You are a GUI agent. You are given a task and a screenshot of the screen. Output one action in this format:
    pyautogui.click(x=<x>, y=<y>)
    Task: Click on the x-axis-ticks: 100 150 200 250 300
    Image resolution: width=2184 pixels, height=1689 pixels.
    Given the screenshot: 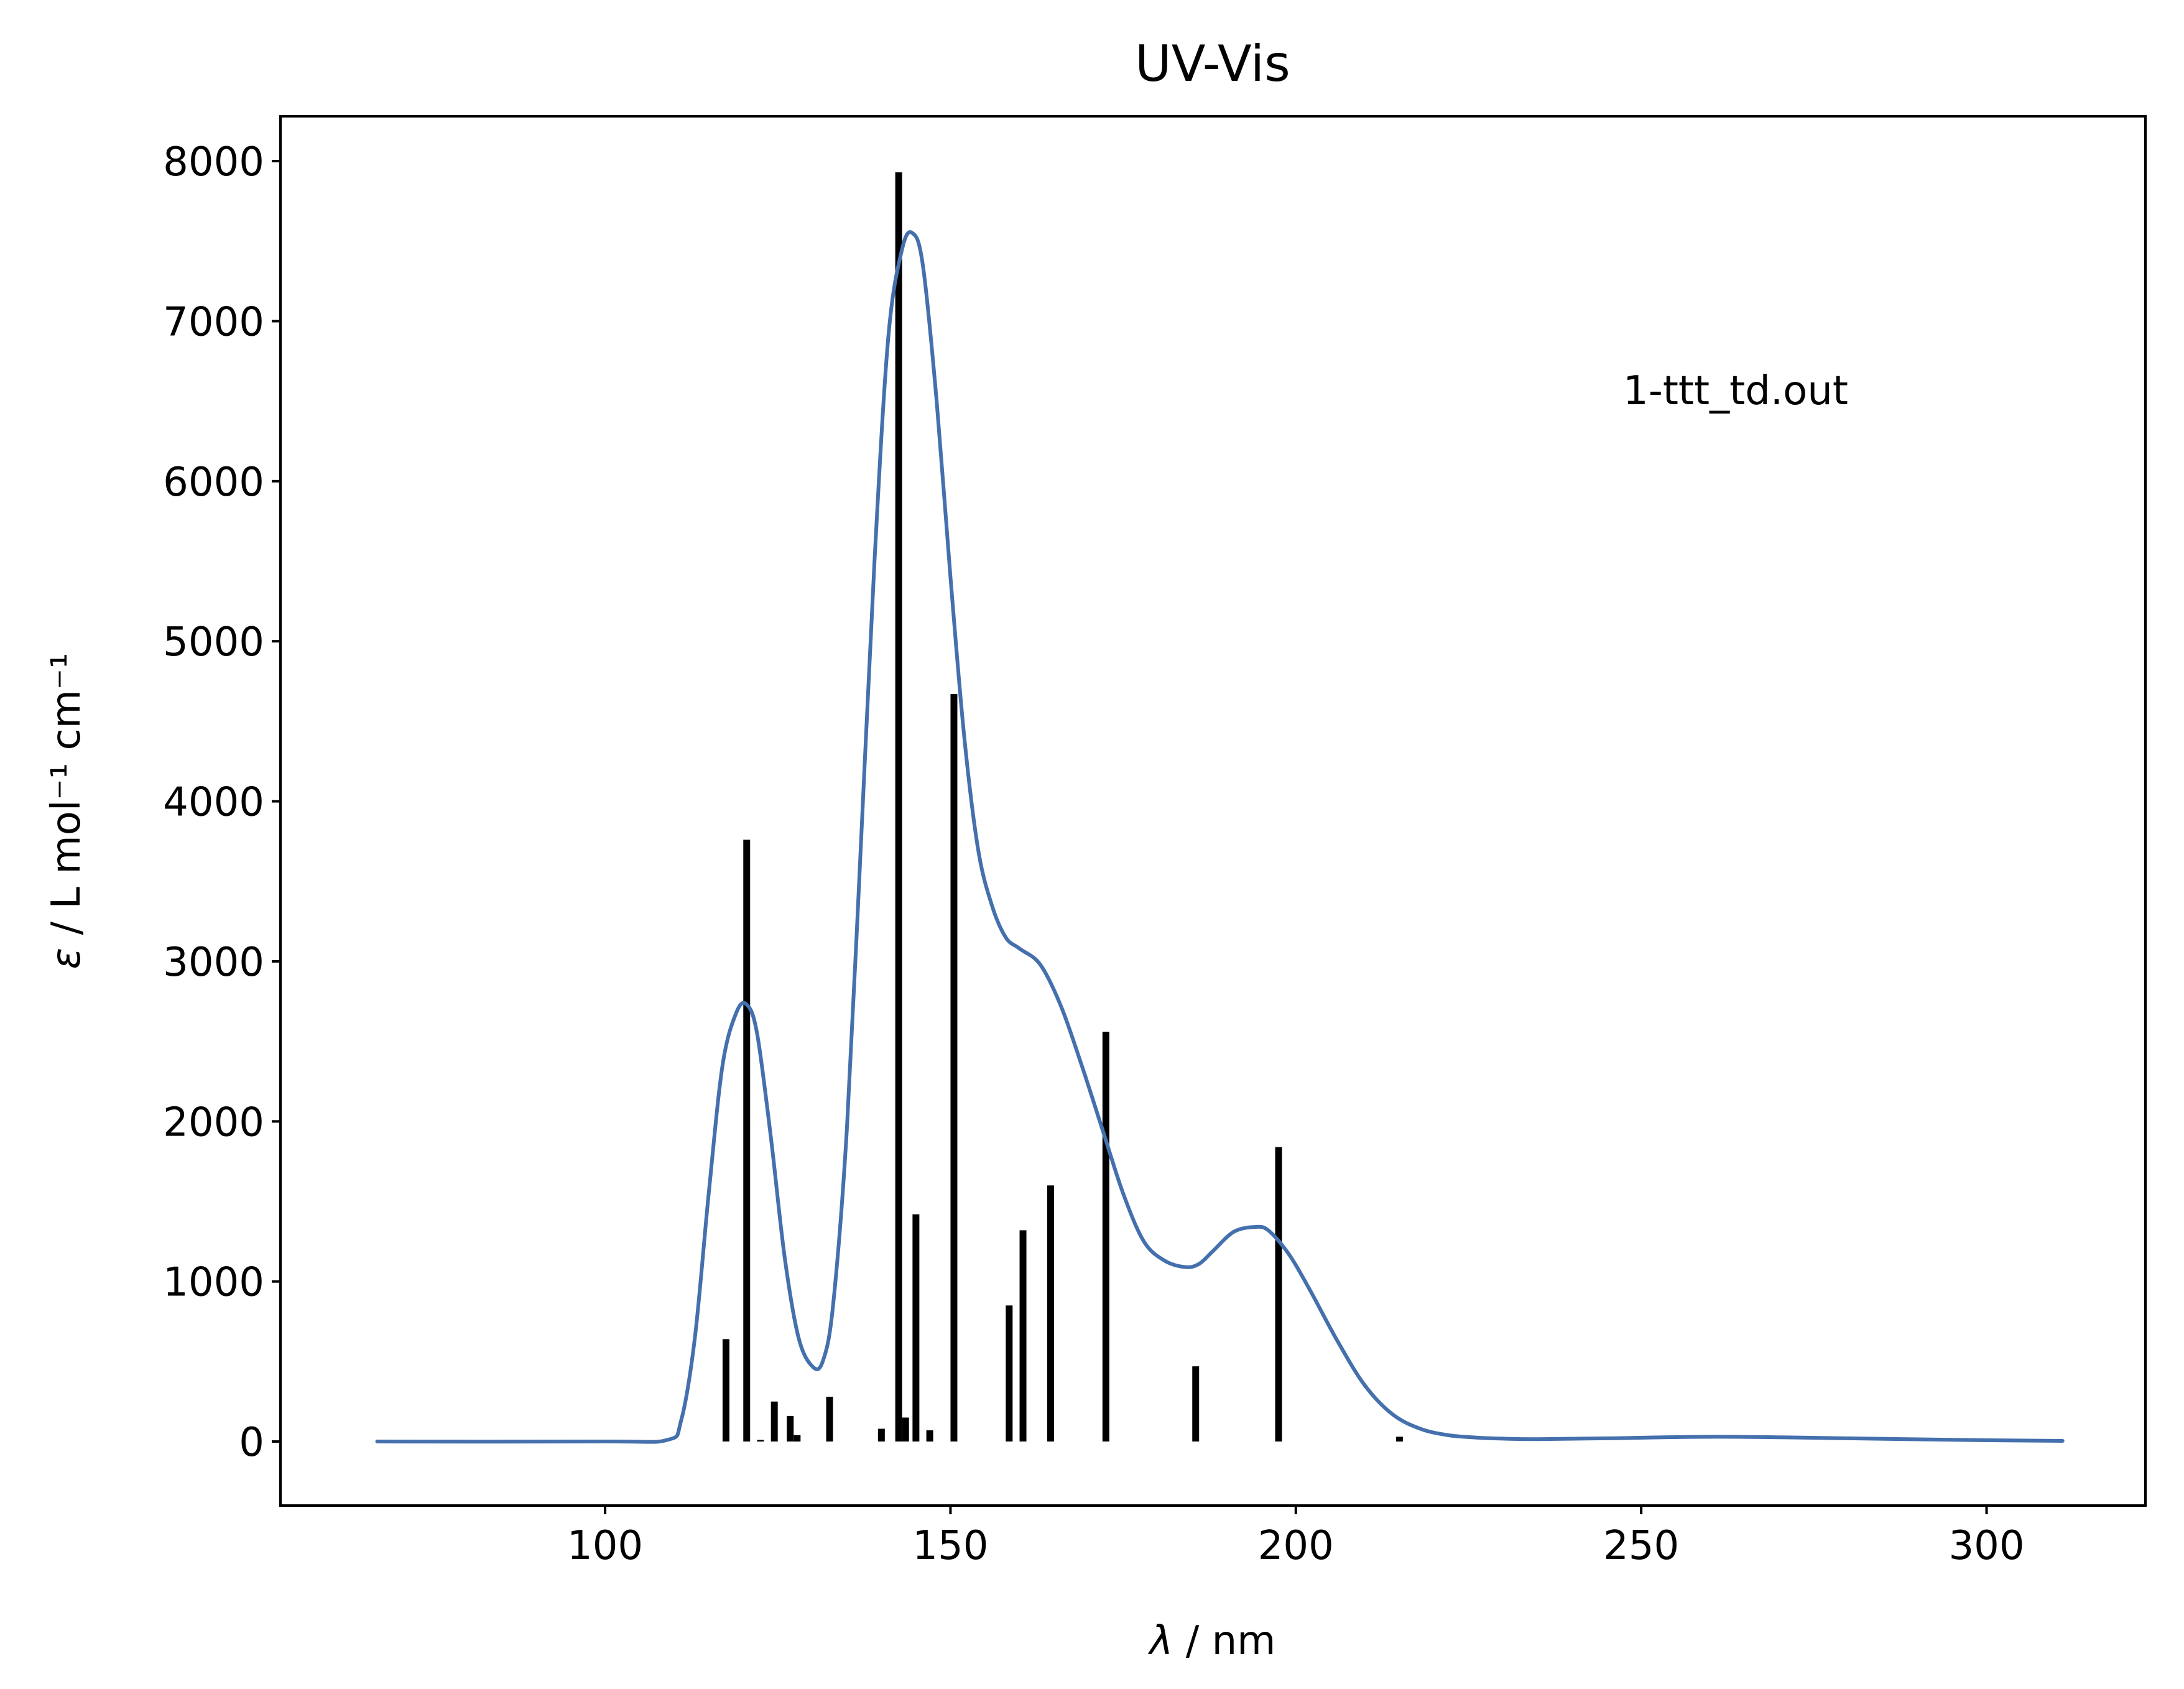 What is the action you would take?
    pyautogui.click(x=1296, y=1537)
    